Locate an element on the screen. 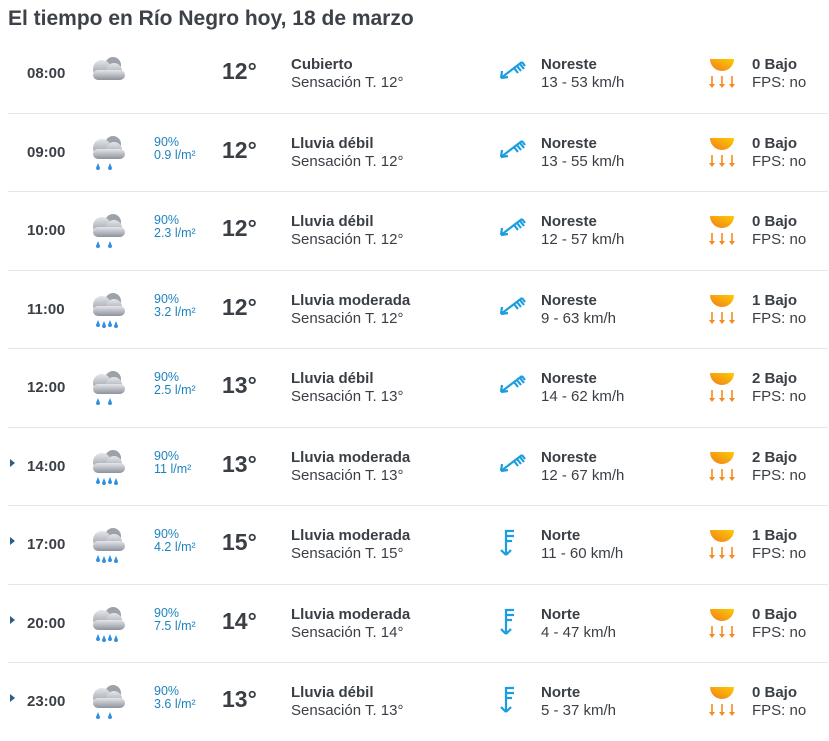 The image size is (829, 741). wind: Noreste 9 - 63 km/h is located at coordinates (578, 310).